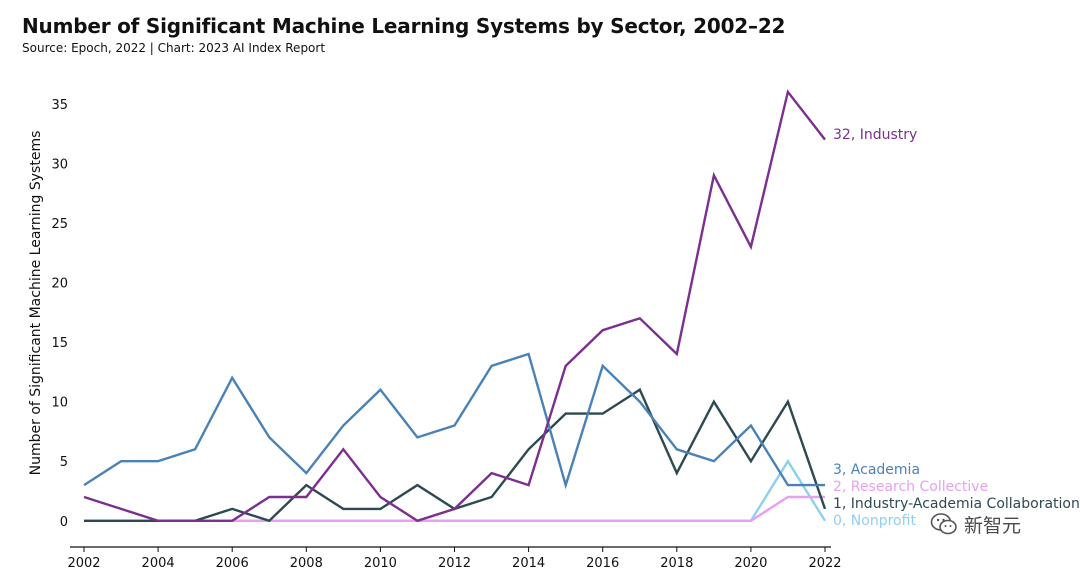 Image resolution: width=1080 pixels, height=571 pixels. What do you see at coordinates (875, 135) in the screenshot?
I see `end-label-industry: 32, Industry` at bounding box center [875, 135].